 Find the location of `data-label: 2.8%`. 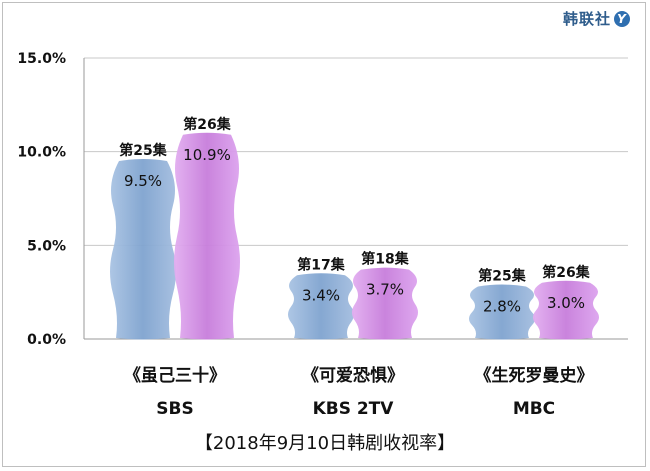

data-label: 2.8% is located at coordinates (502, 307).